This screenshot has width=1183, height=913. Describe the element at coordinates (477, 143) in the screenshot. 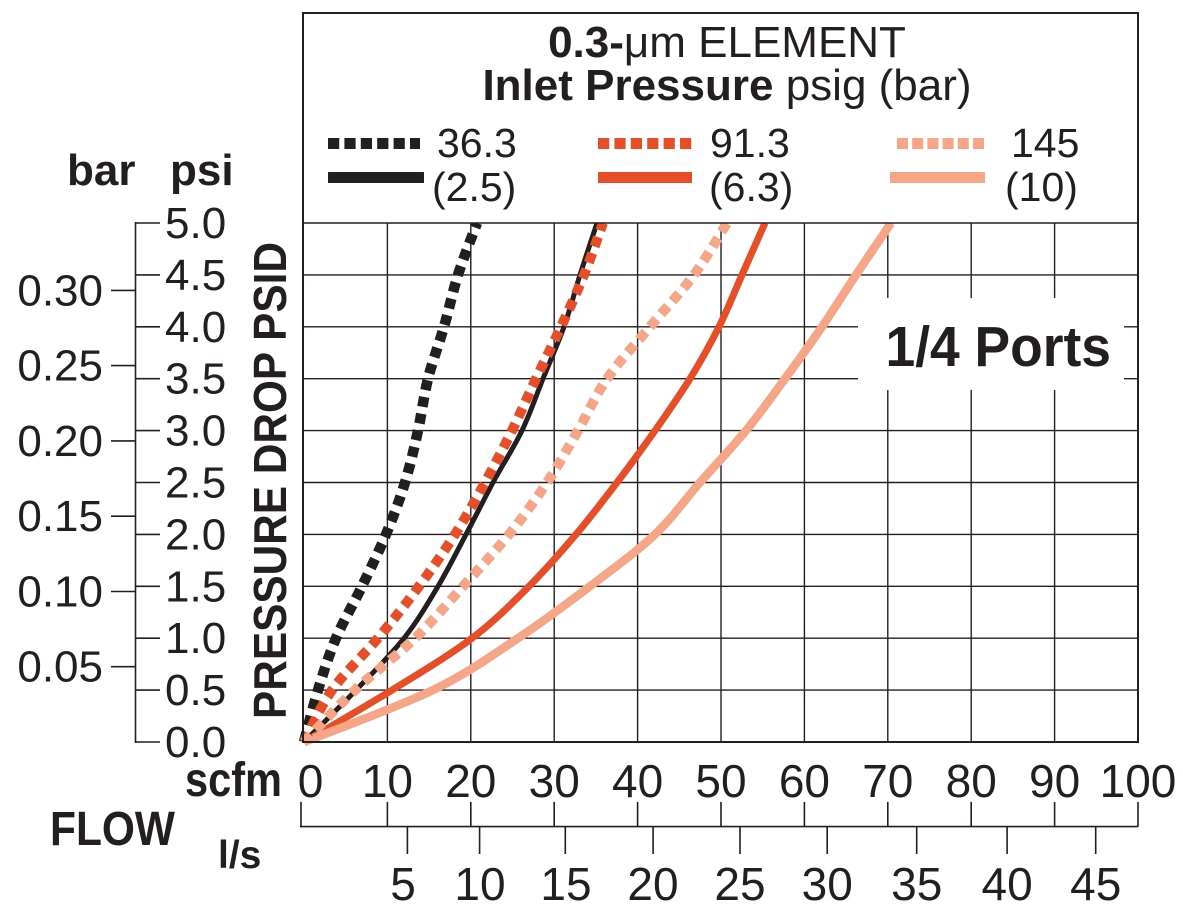

I see `svg-text: 36.3` at that location.